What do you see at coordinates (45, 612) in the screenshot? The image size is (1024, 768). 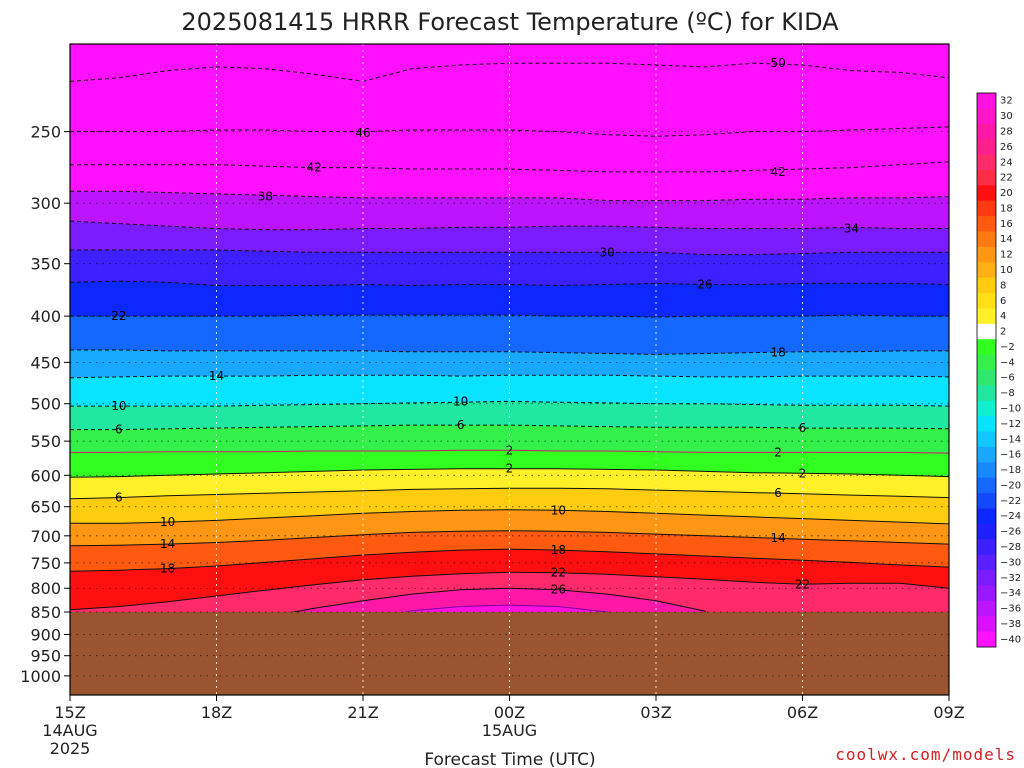 I see `y-tick-label: 850` at bounding box center [45, 612].